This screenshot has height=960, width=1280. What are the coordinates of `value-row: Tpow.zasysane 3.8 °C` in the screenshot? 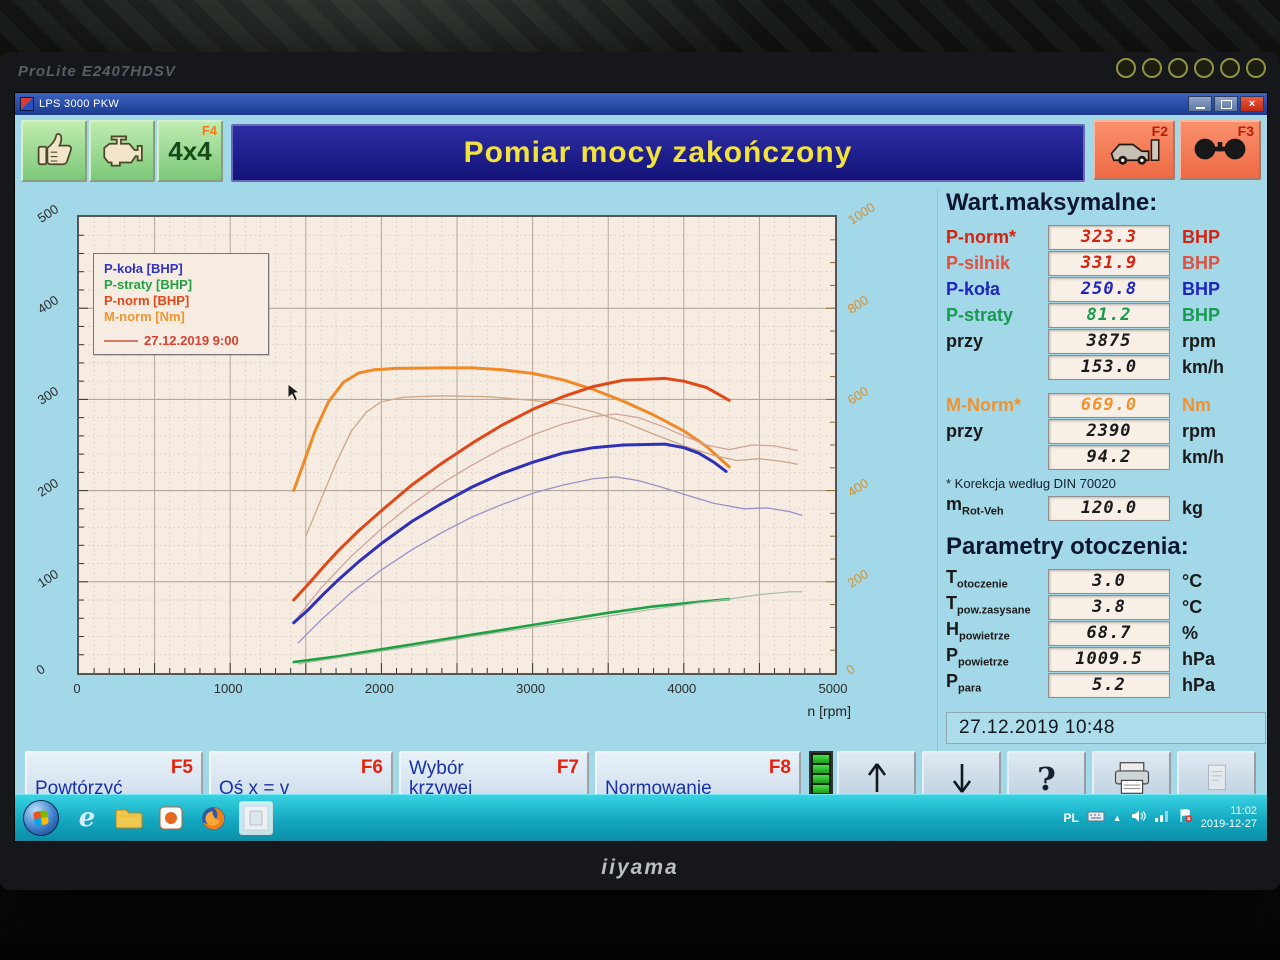 It's located at (1105, 606).